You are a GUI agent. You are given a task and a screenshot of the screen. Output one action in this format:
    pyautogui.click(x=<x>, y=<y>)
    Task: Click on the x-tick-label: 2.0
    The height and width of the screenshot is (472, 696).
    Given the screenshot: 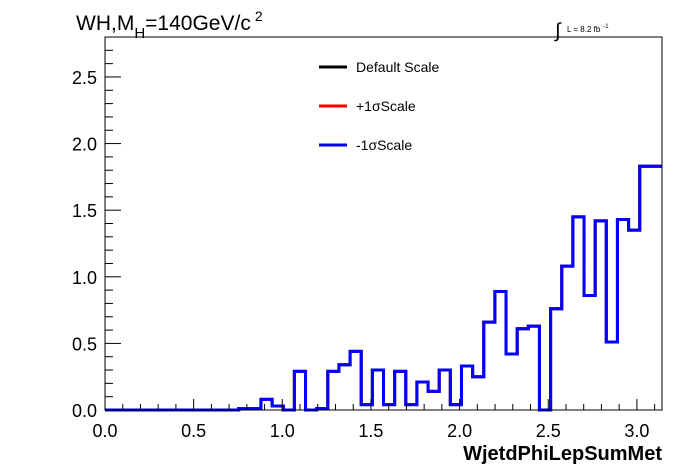 What is the action you would take?
    pyautogui.click(x=459, y=431)
    